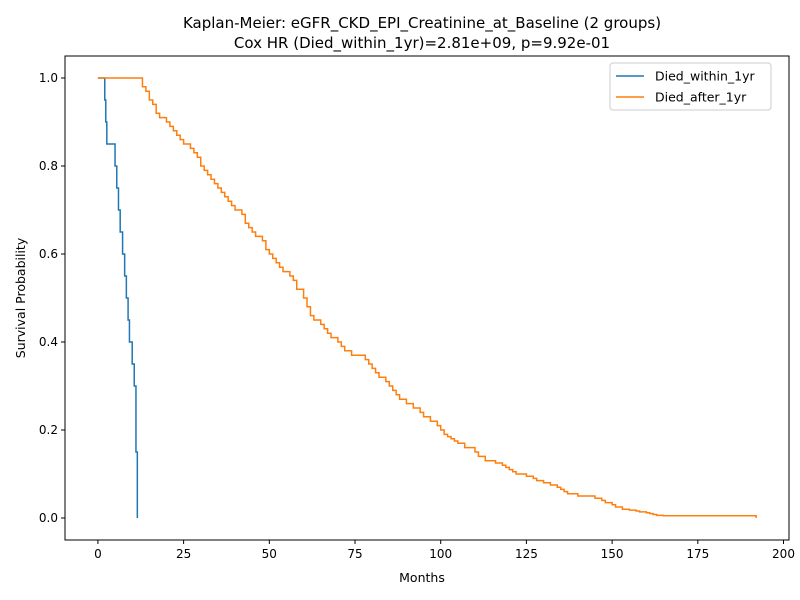 This screenshot has height=600, width=800. Describe the element at coordinates (52, 298) in the screenshot. I see `y-axis: 0.0 0.2 0.4 0.6 0.8 1.0` at that location.